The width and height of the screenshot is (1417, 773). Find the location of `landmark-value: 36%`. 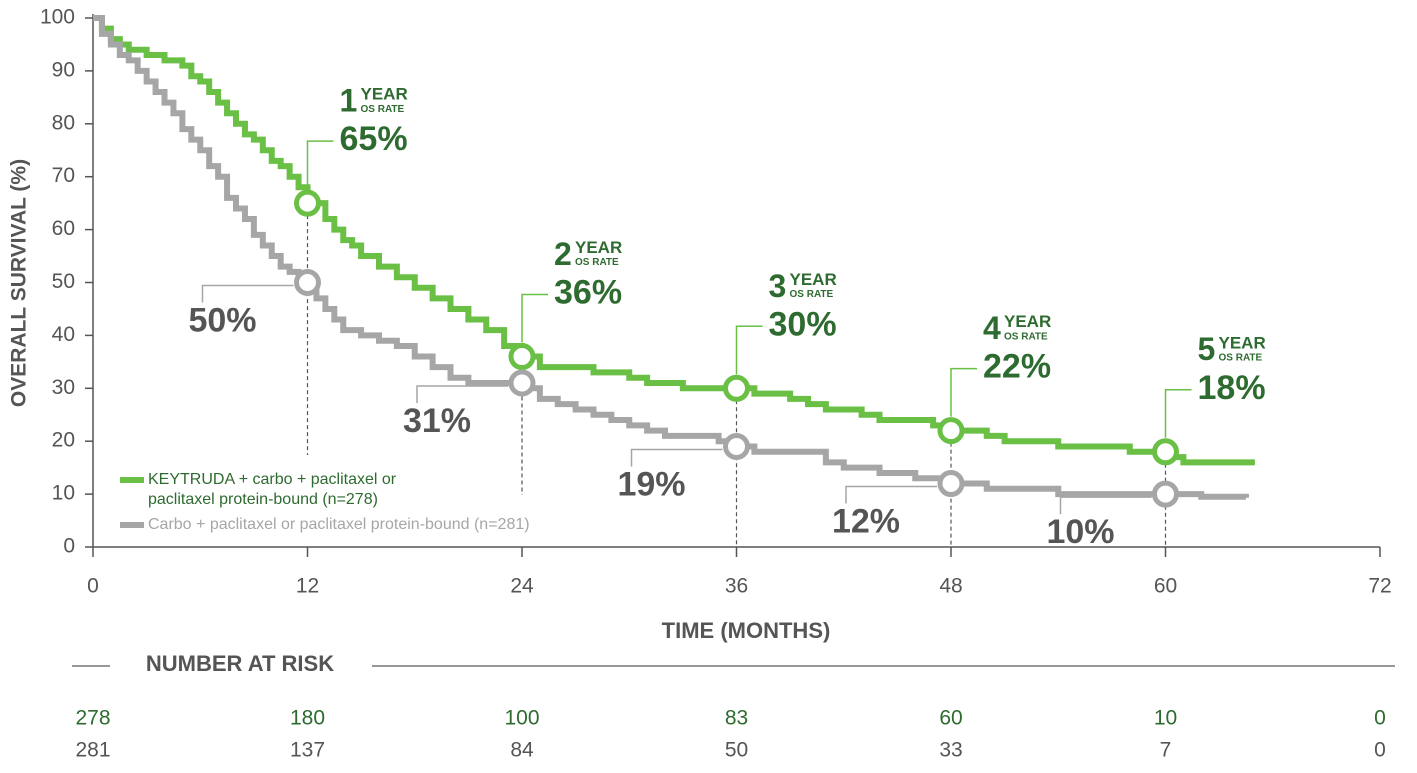

landmark-value: 36% is located at coordinates (588, 293).